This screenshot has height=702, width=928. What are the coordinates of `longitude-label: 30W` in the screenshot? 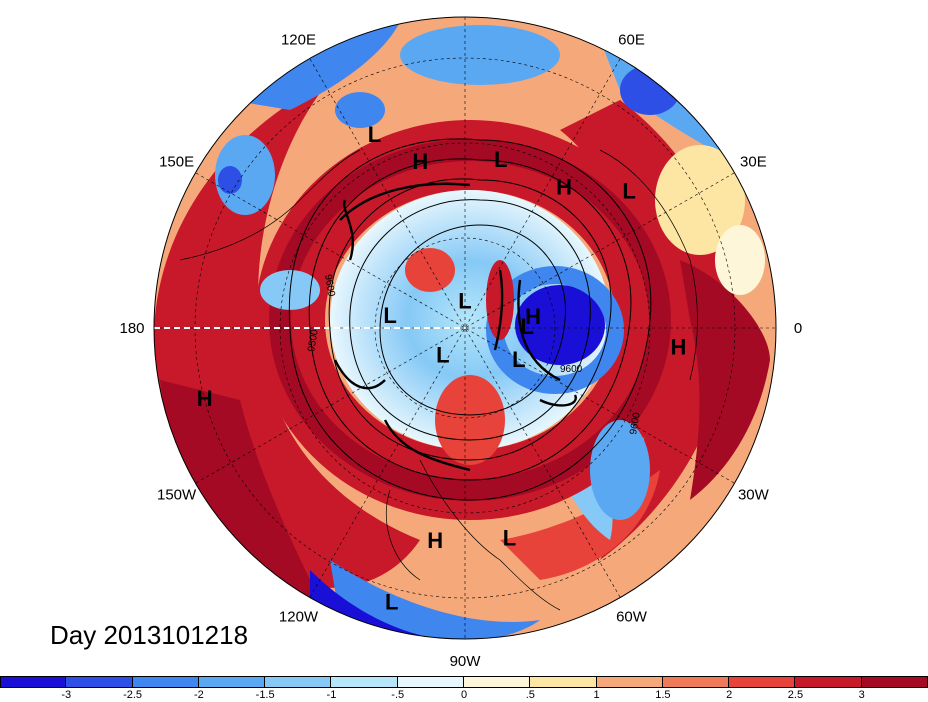 It's located at (754, 495).